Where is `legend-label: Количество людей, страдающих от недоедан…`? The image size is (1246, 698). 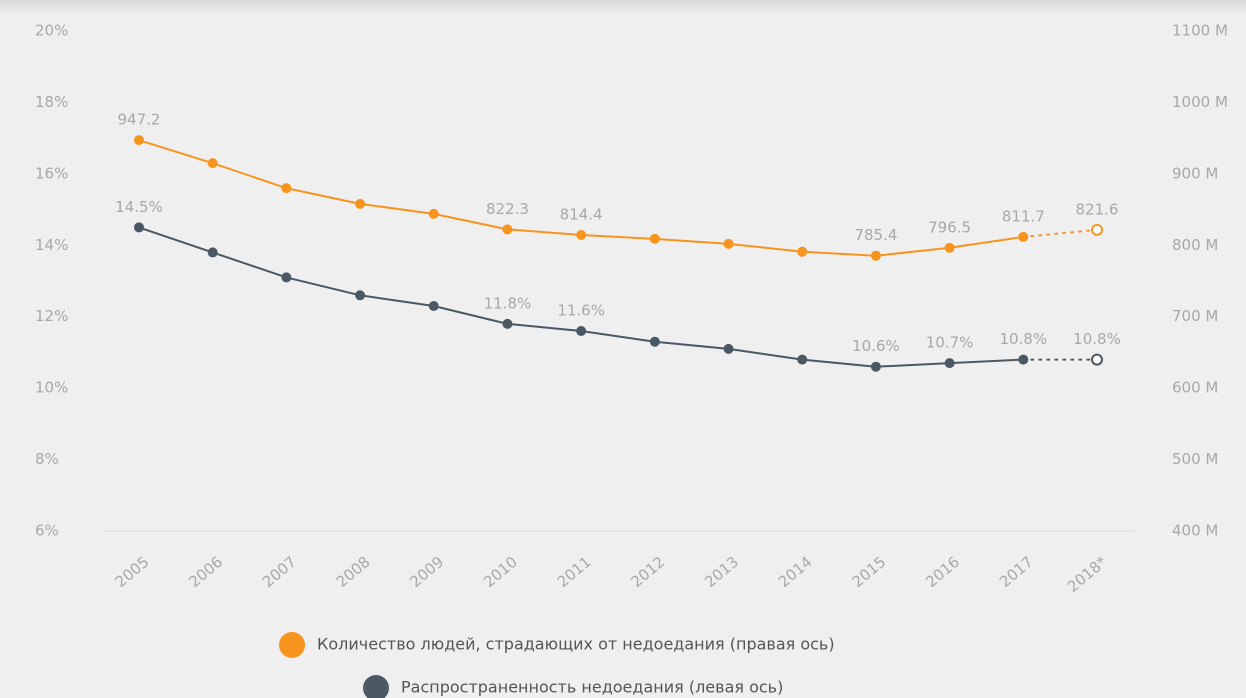 legend-label: Количество людей, страдающих от недоедан… is located at coordinates (576, 644).